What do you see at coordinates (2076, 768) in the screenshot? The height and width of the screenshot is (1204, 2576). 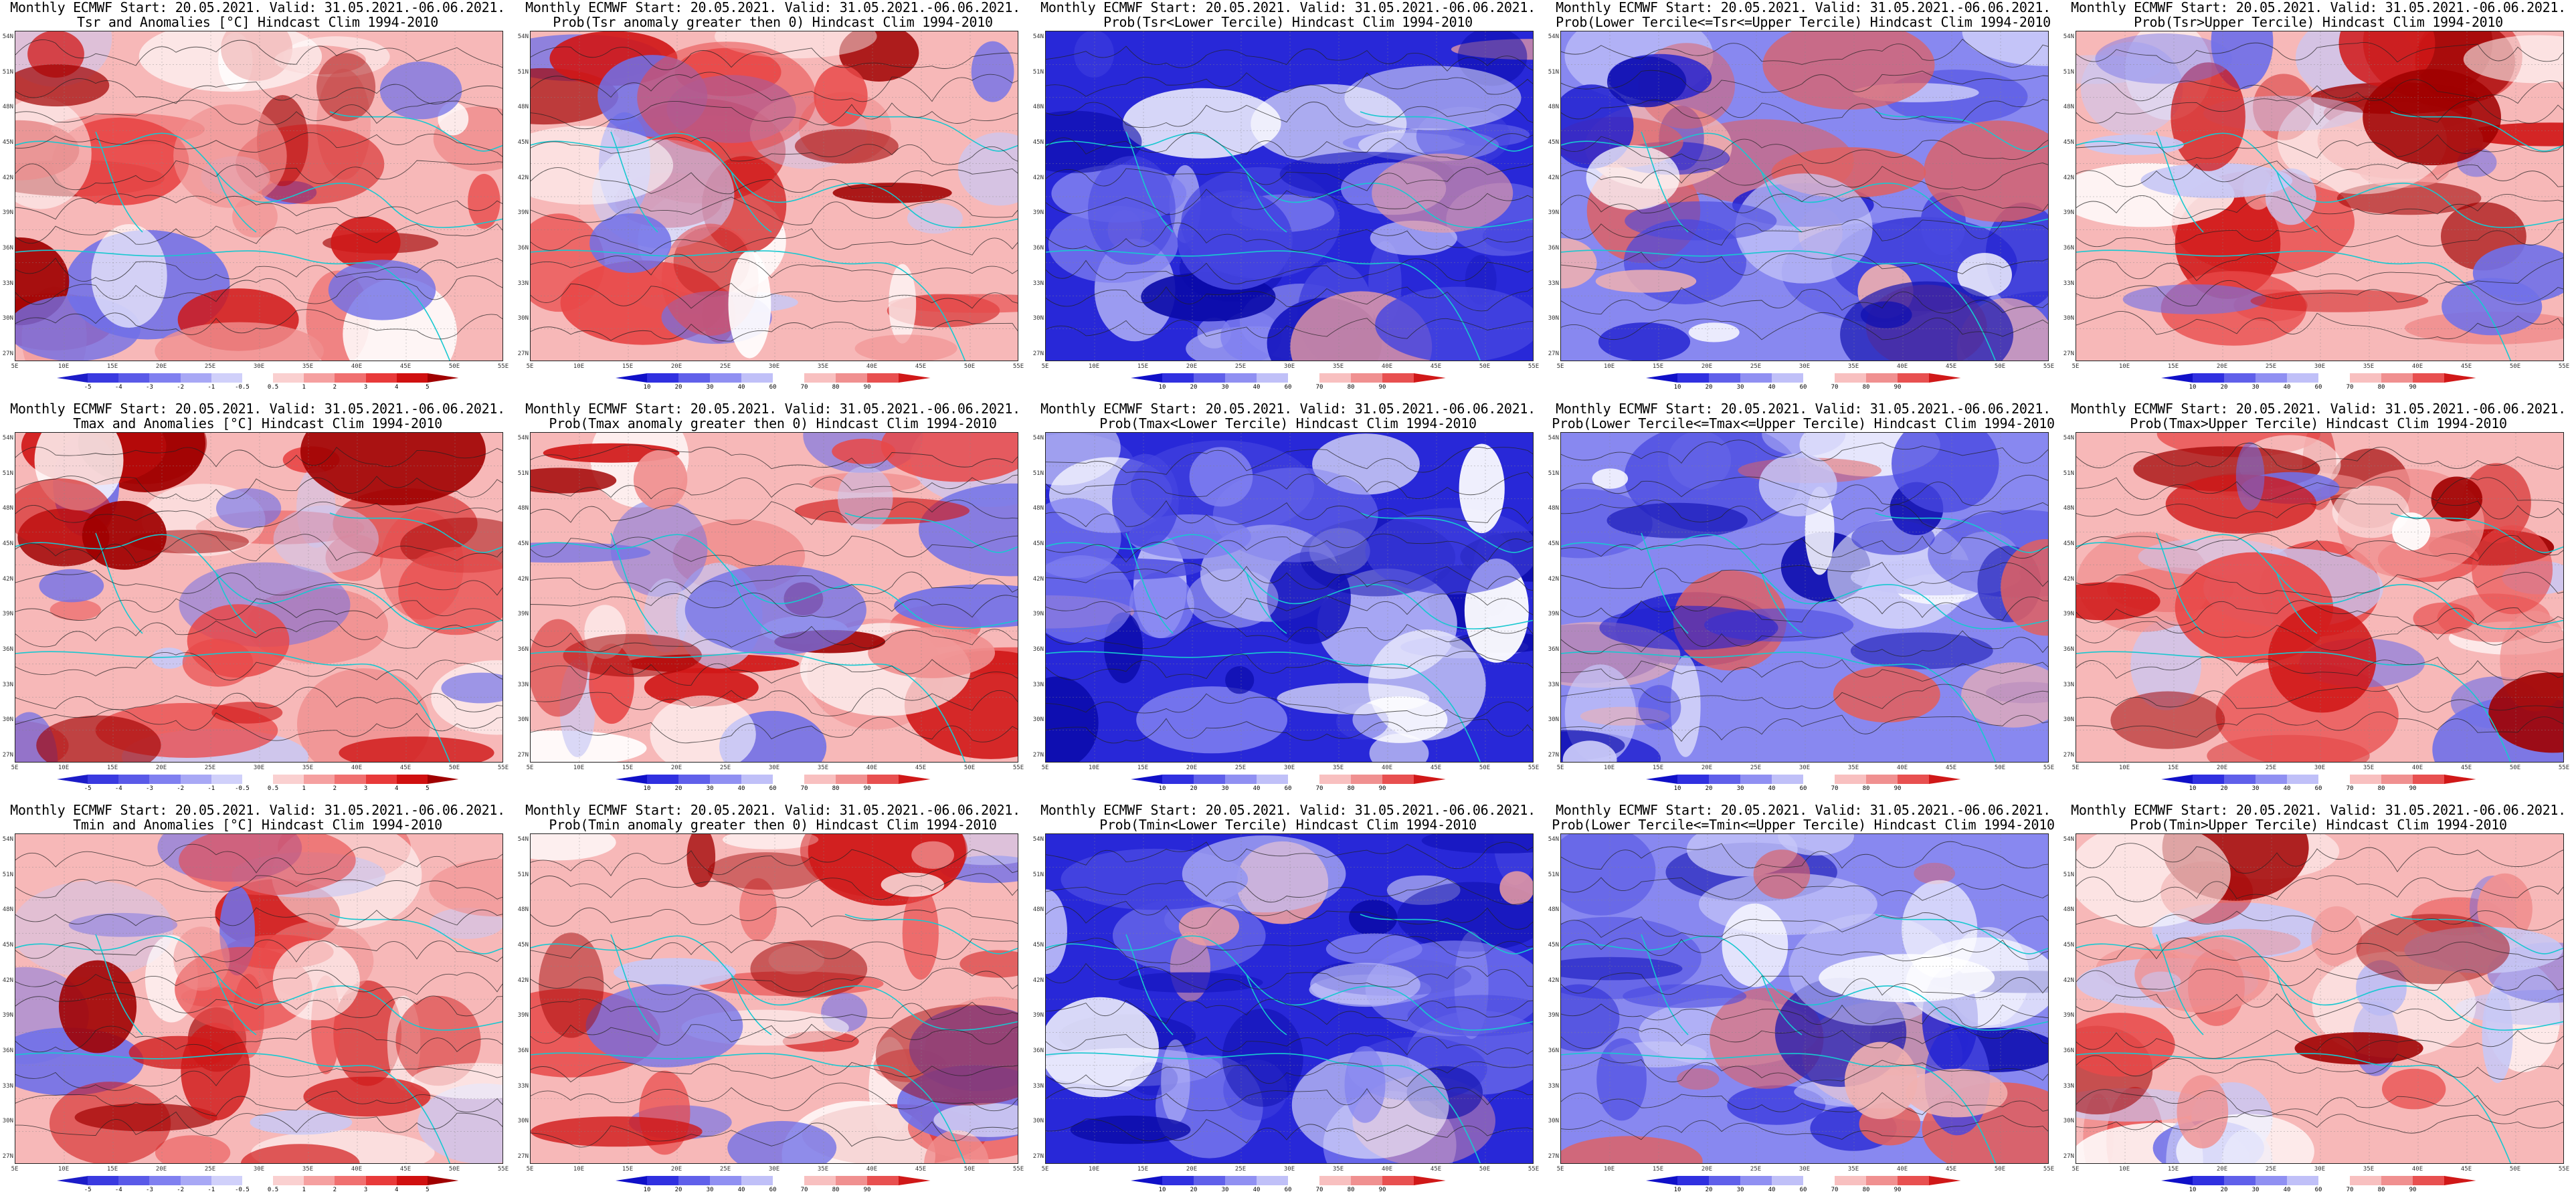 I see `longitude-tick-label: 5E` at bounding box center [2076, 768].